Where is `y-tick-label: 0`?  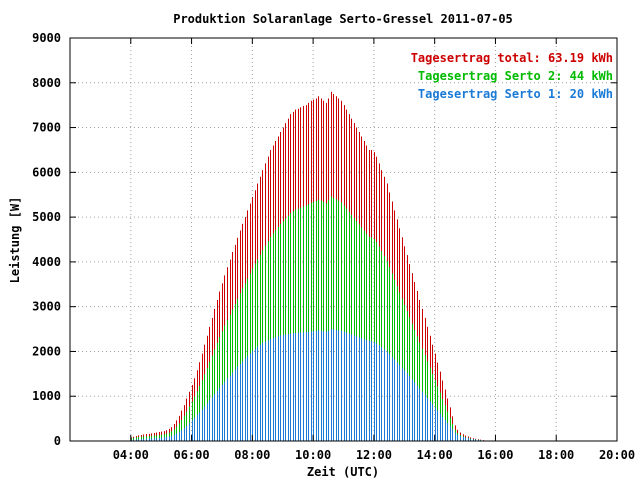 y-tick-label: 0 is located at coordinates (57, 441).